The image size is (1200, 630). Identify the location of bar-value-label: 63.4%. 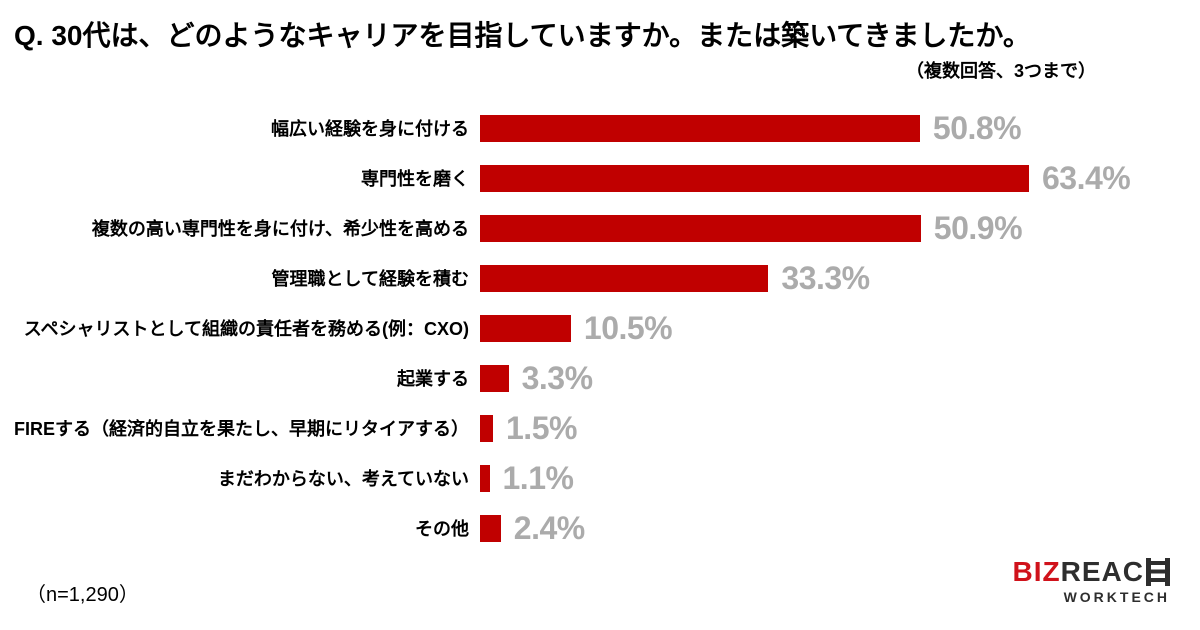
(1086, 178).